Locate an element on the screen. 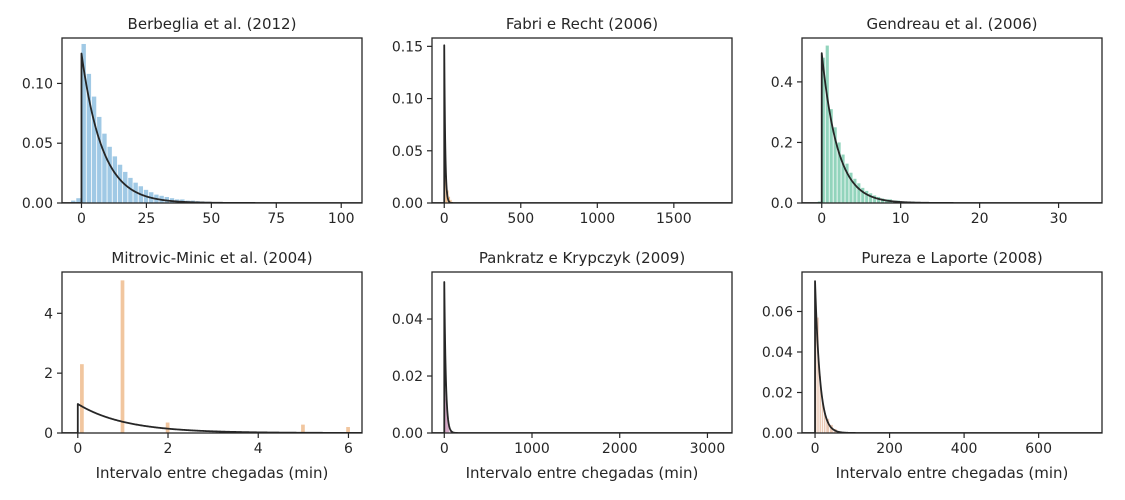 This screenshot has width=1125, height=500. chart-title: Berbeglia et al. (2012) is located at coordinates (212, 24).